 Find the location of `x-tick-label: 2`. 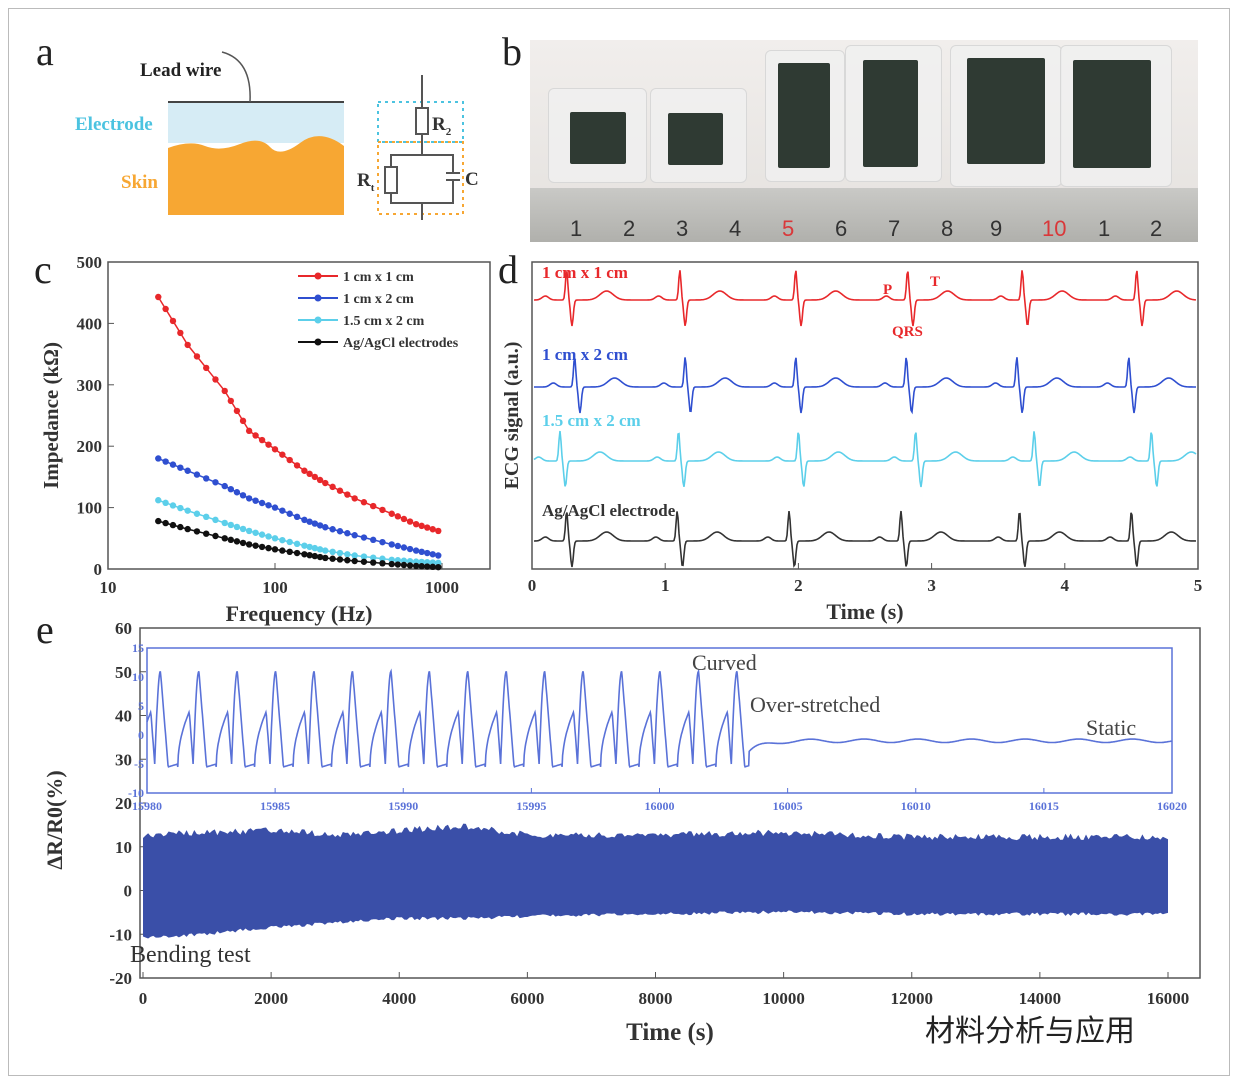

x-tick-label: 2 is located at coordinates (798, 585).